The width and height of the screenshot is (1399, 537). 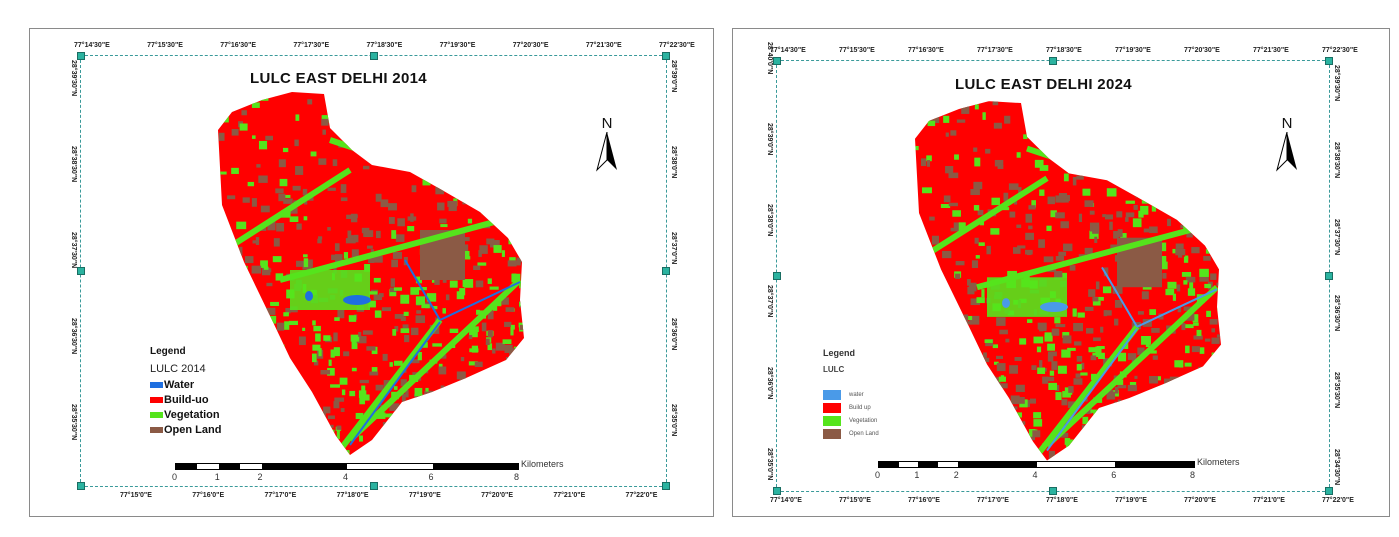 I want to click on vegetation-corridor, so click(x=390, y=385).